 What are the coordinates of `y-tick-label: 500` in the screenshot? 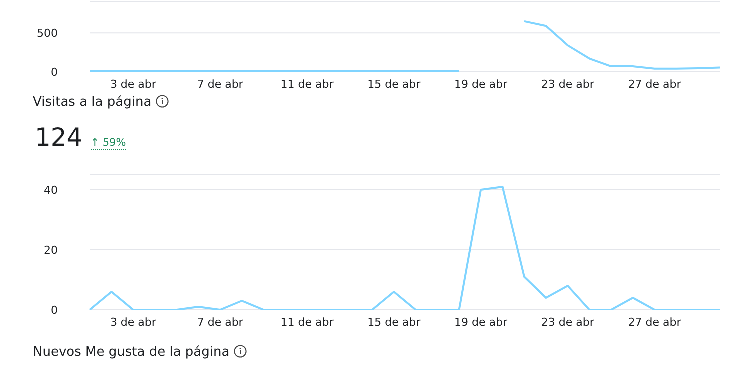 It's located at (47, 33).